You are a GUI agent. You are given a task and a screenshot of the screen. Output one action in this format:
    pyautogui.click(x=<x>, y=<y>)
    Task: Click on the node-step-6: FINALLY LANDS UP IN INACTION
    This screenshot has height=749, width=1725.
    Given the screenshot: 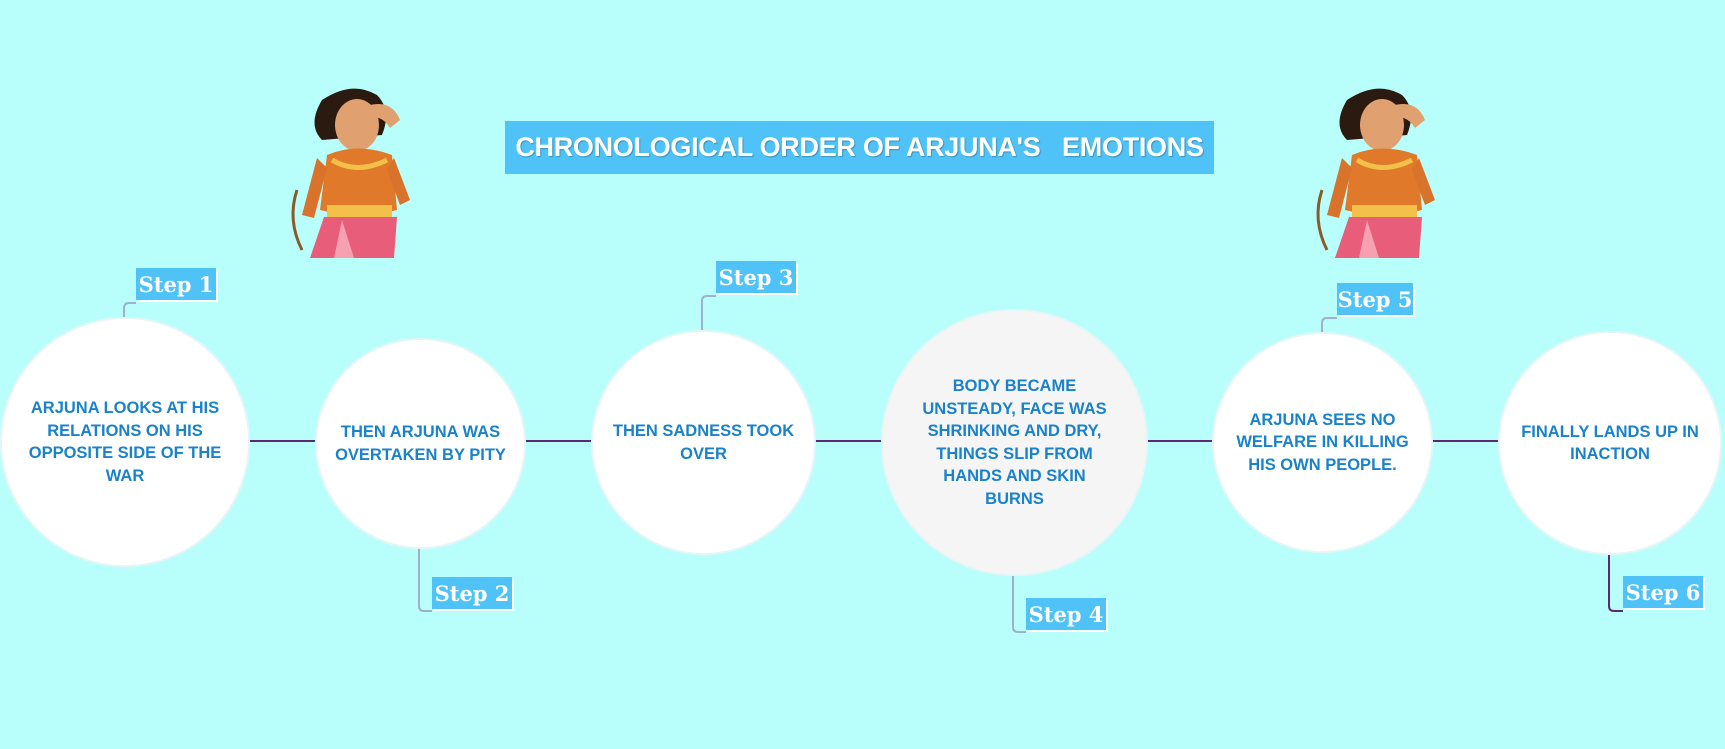 What is the action you would take?
    pyautogui.click(x=1610, y=443)
    